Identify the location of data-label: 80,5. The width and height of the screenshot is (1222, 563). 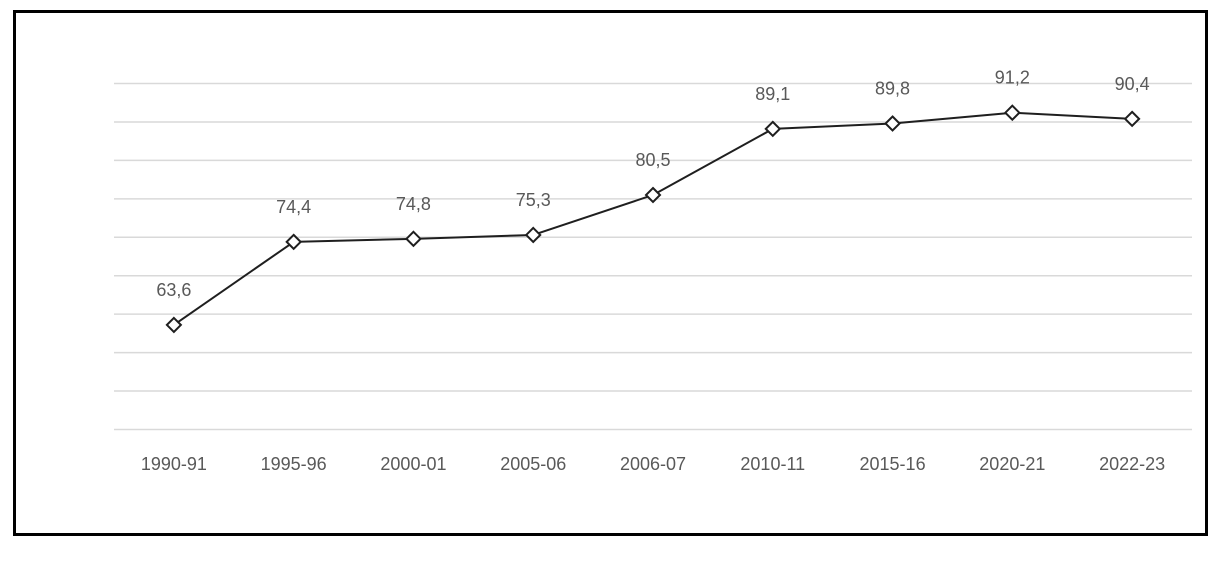
(652, 160).